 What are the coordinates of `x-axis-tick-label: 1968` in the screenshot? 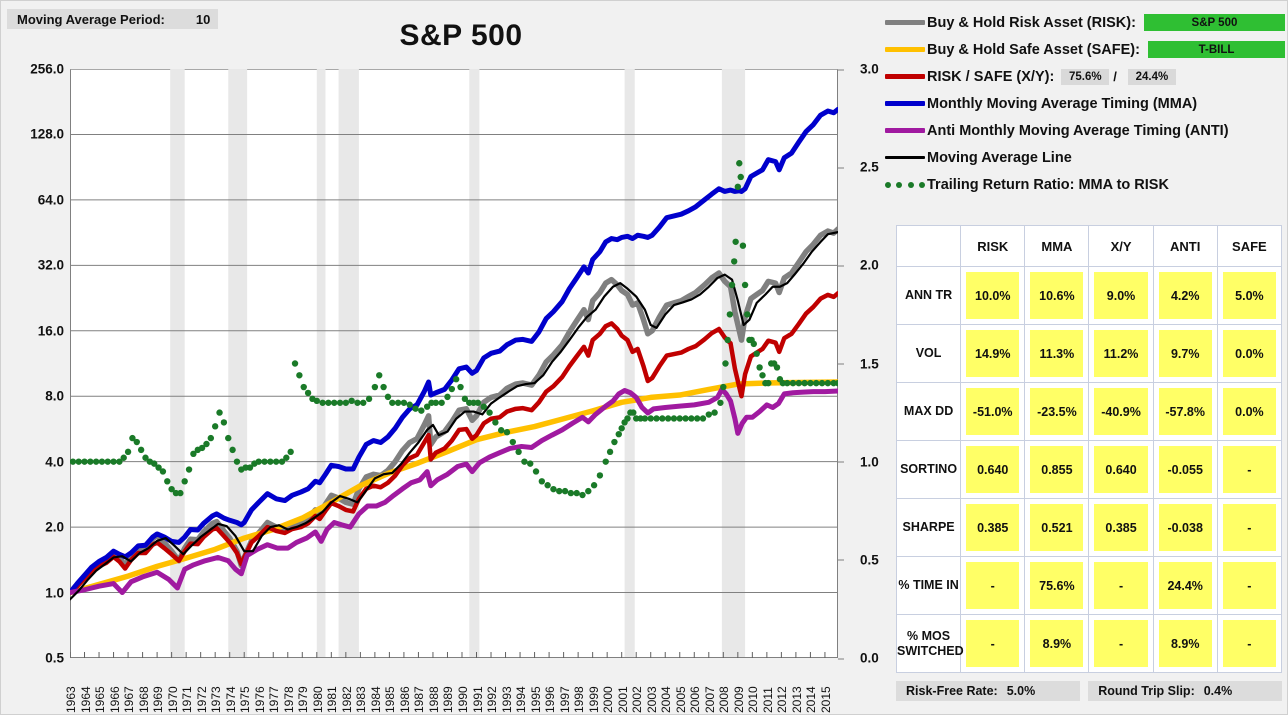 It's located at (143, 699).